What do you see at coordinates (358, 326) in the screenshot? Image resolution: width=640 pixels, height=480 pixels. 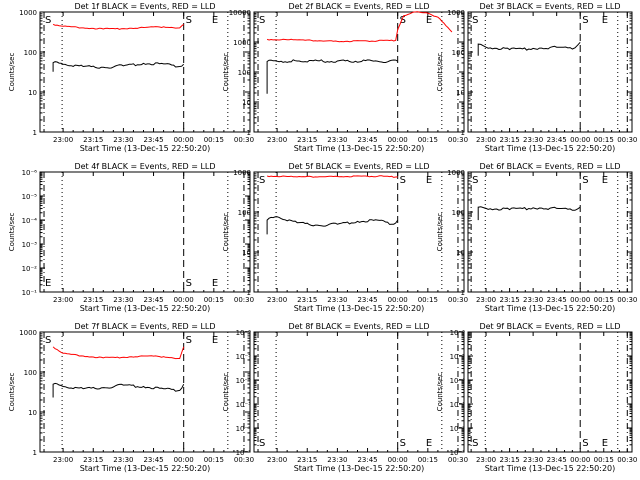 I see `plot-title: Det 8f BLACK = Events, RED = LLD` at bounding box center [358, 326].